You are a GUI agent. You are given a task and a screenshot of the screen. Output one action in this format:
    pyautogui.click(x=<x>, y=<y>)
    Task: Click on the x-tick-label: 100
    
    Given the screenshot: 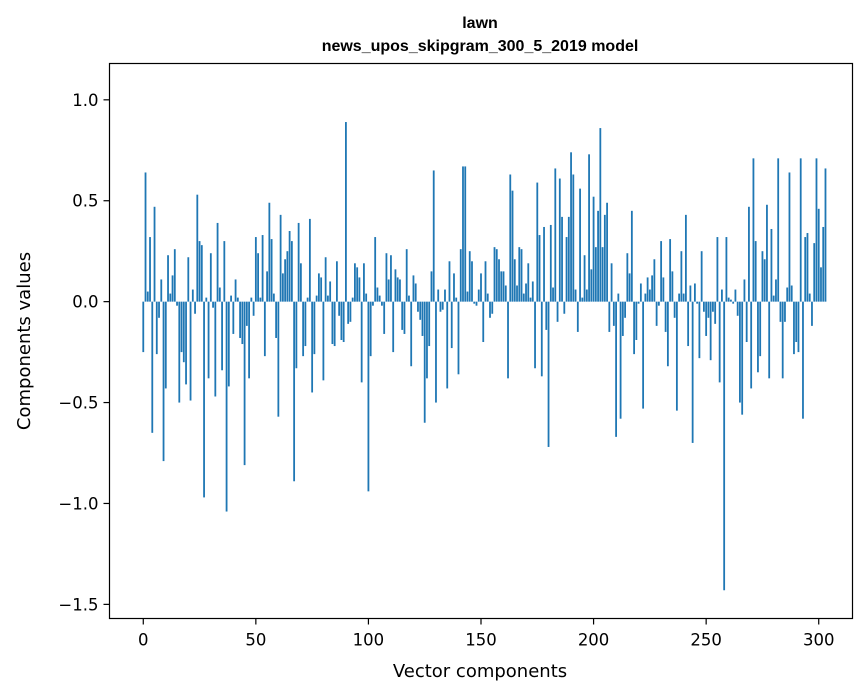 What is the action you would take?
    pyautogui.click(x=369, y=640)
    